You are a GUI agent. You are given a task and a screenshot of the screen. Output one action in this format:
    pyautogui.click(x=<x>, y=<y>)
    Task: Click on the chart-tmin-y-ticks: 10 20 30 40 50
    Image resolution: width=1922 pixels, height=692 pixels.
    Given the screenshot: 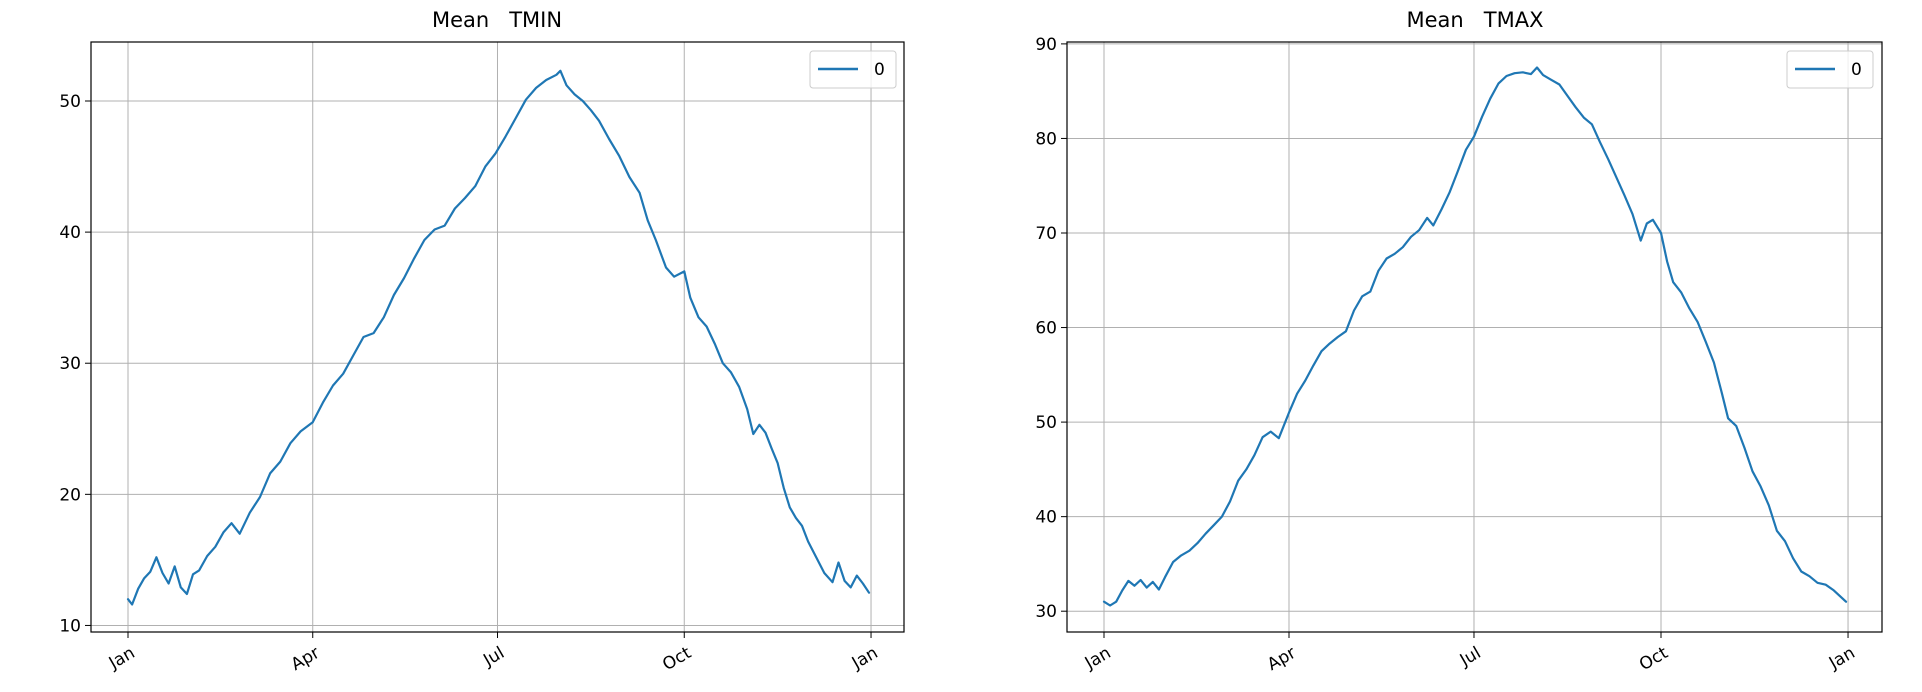 What is the action you would take?
    pyautogui.click(x=75, y=364)
    